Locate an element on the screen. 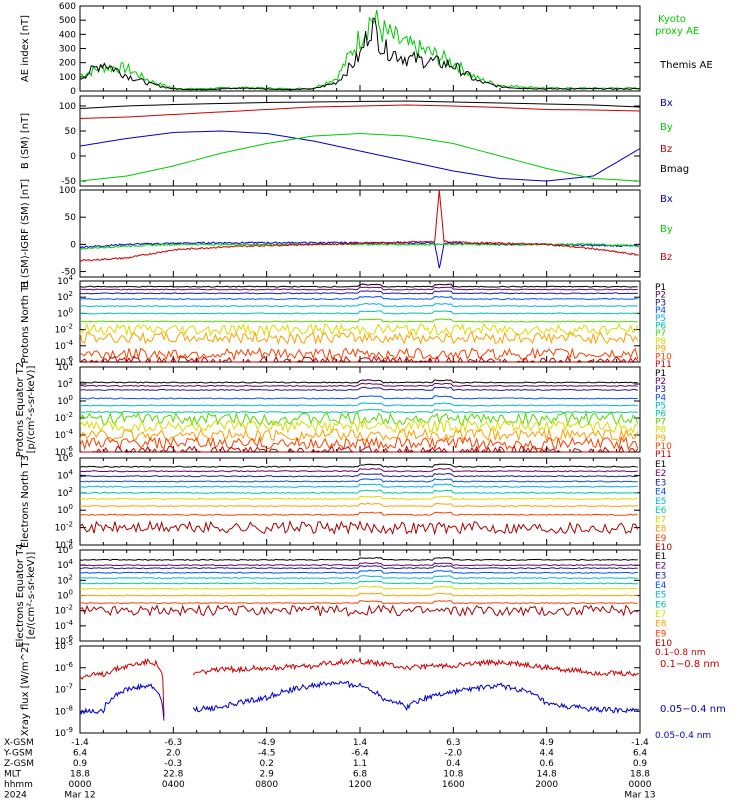 The width and height of the screenshot is (750, 800). series-electrons_north-E3 is located at coordinates (358, 475).